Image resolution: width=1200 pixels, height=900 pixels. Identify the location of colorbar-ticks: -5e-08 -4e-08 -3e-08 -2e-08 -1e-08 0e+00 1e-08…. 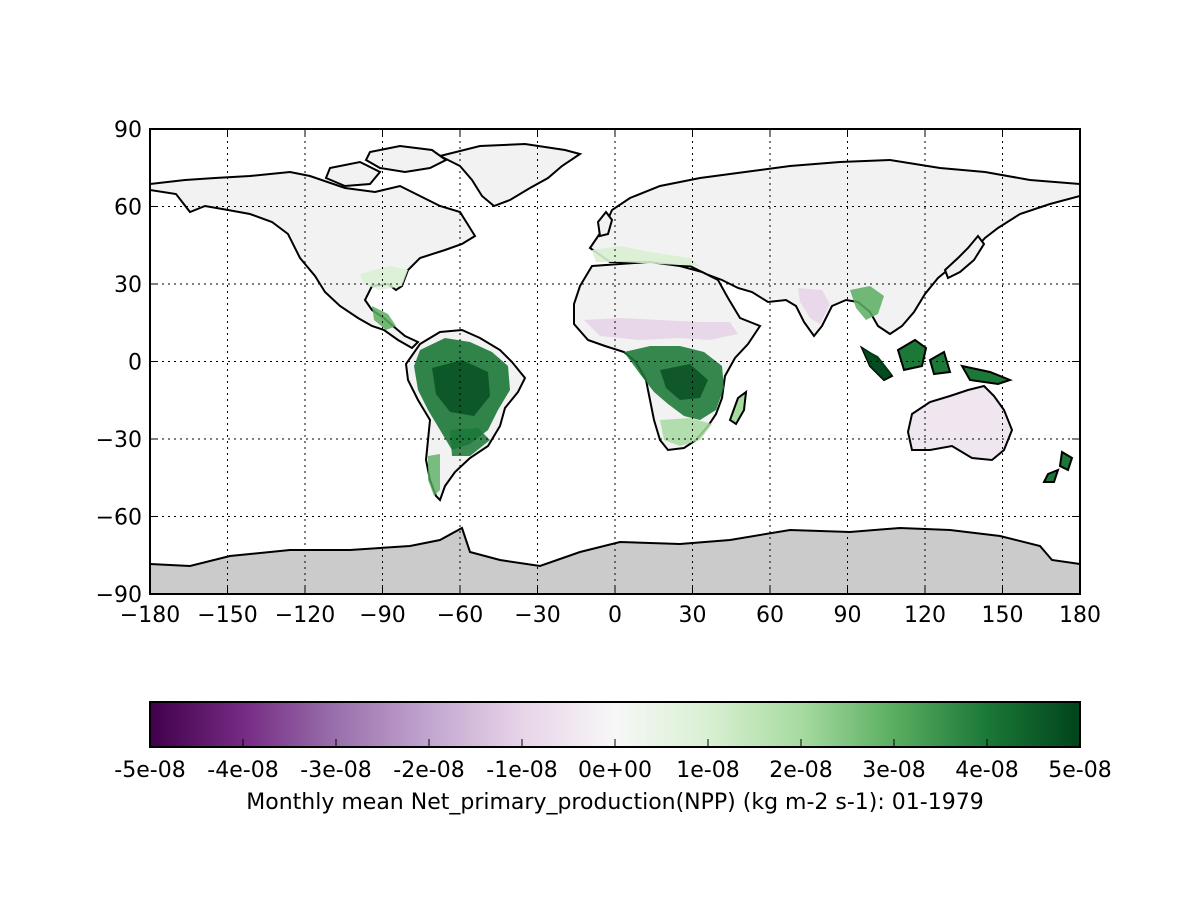
(613, 761).